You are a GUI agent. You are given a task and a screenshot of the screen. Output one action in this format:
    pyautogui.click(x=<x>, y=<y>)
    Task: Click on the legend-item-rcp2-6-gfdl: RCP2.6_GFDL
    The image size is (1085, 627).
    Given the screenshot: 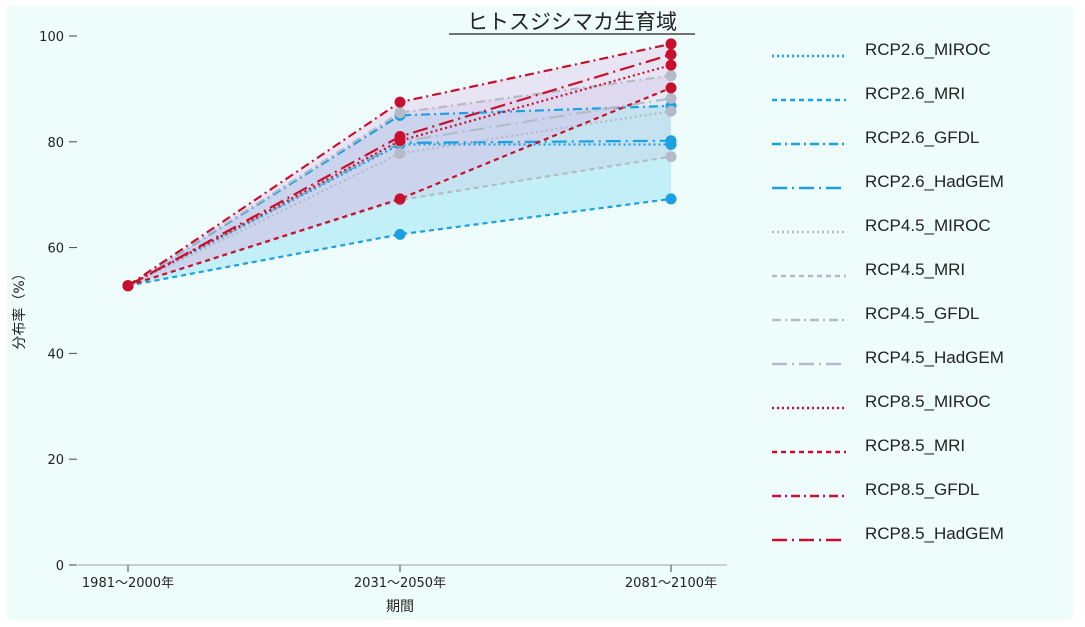 What is the action you would take?
    pyautogui.click(x=875, y=137)
    